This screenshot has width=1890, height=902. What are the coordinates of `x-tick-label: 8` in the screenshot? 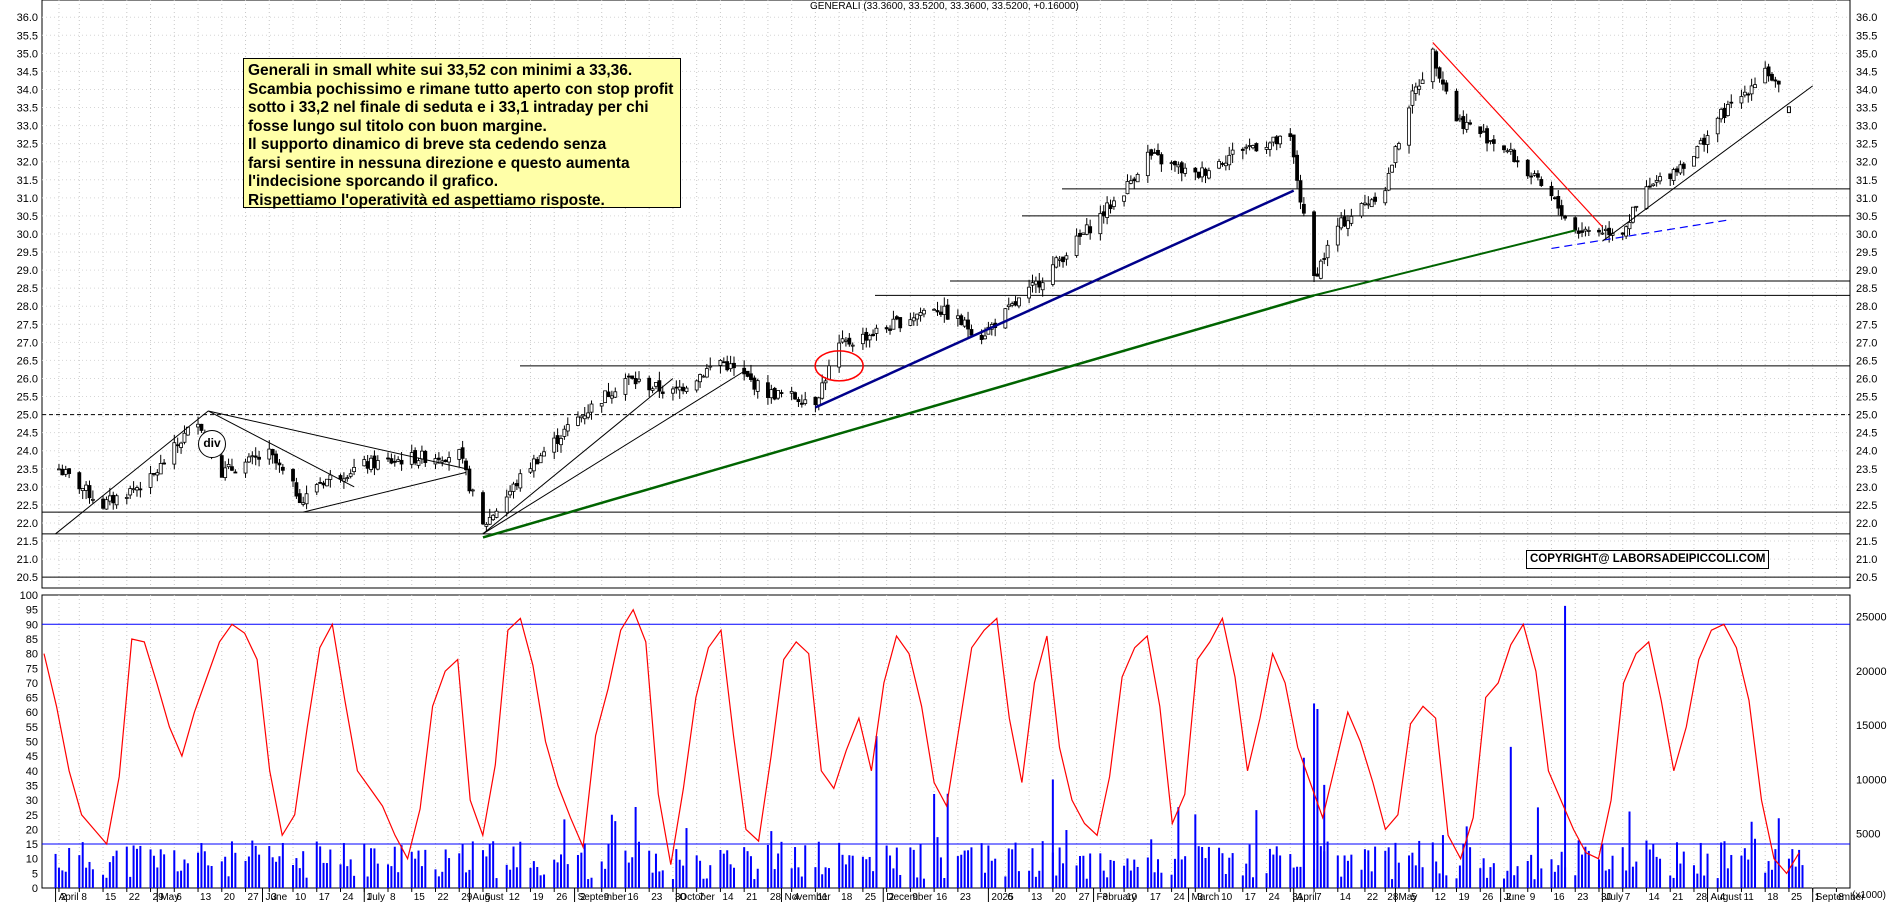 It's located at (1841, 897).